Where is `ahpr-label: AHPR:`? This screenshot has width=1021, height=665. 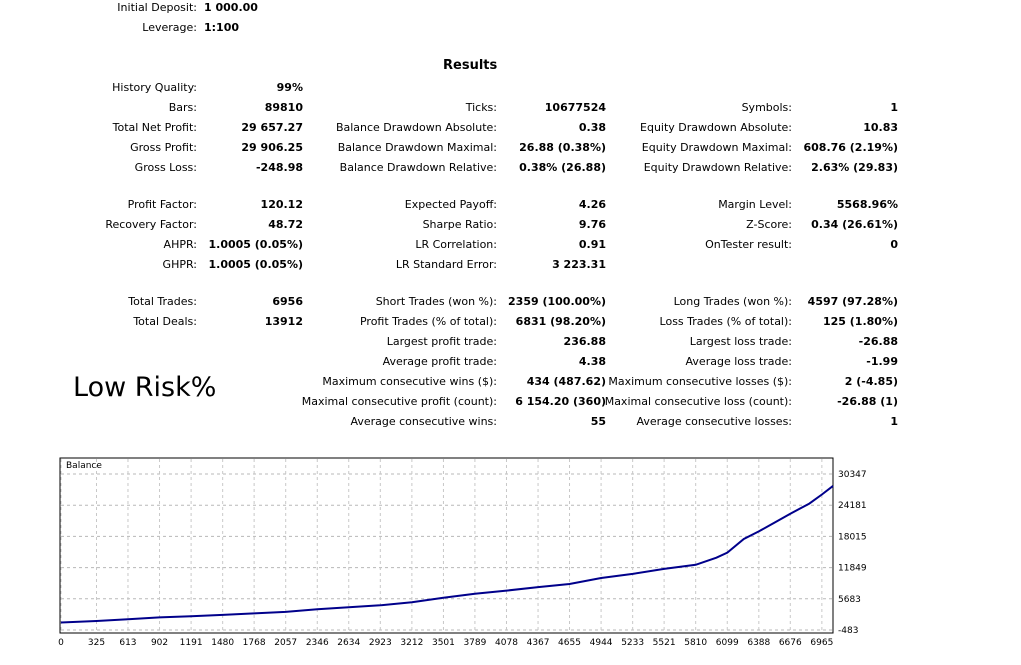 ahpr-label: AHPR: is located at coordinates (180, 244).